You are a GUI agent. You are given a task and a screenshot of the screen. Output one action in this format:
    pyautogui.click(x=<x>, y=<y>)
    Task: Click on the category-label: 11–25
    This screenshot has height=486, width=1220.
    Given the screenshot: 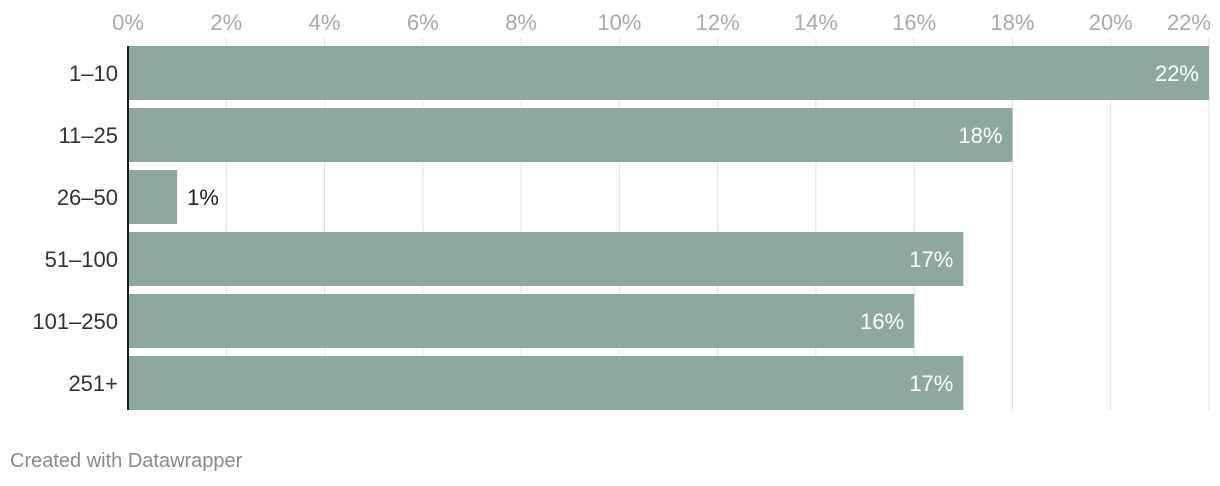 What is the action you would take?
    pyautogui.click(x=88, y=135)
    